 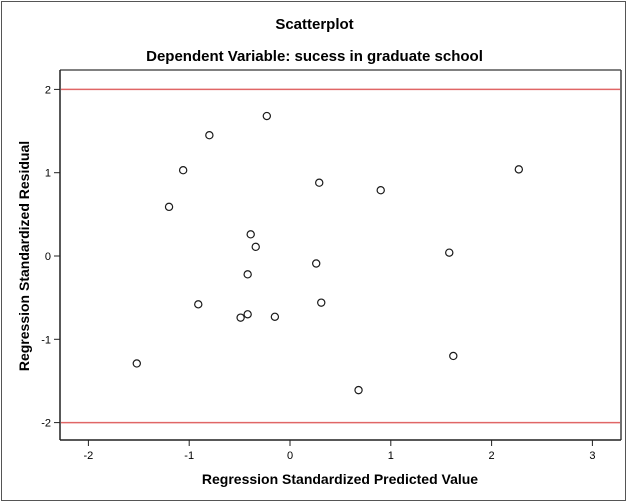 What do you see at coordinates (46, 424) in the screenshot?
I see `y-tick-label: -2` at bounding box center [46, 424].